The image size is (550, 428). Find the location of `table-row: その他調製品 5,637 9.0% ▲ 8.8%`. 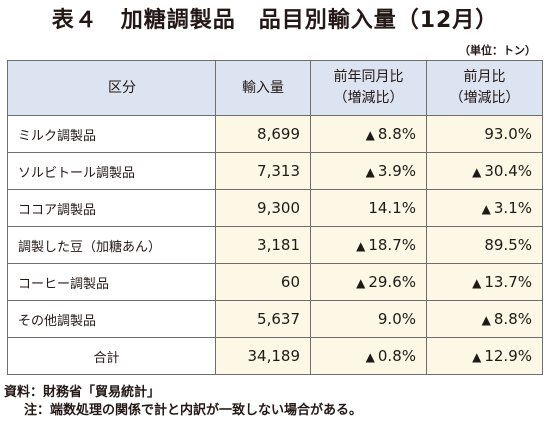

table-row: その他調製品 5,637 9.0% ▲ 8.8% is located at coordinates (275, 319).